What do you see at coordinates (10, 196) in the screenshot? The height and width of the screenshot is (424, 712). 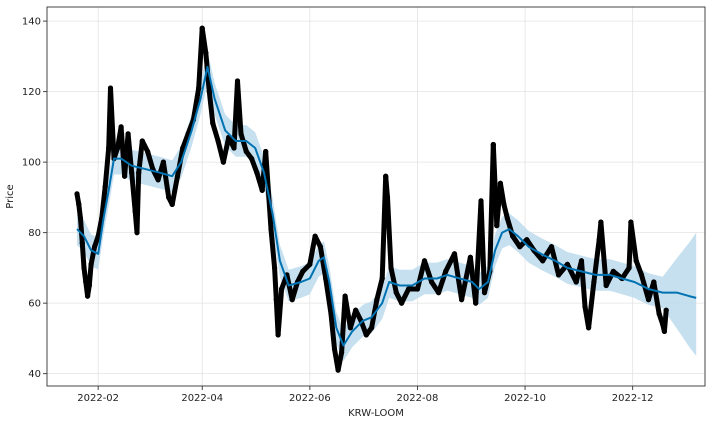 I see `y-axis-title: Price` at bounding box center [10, 196].